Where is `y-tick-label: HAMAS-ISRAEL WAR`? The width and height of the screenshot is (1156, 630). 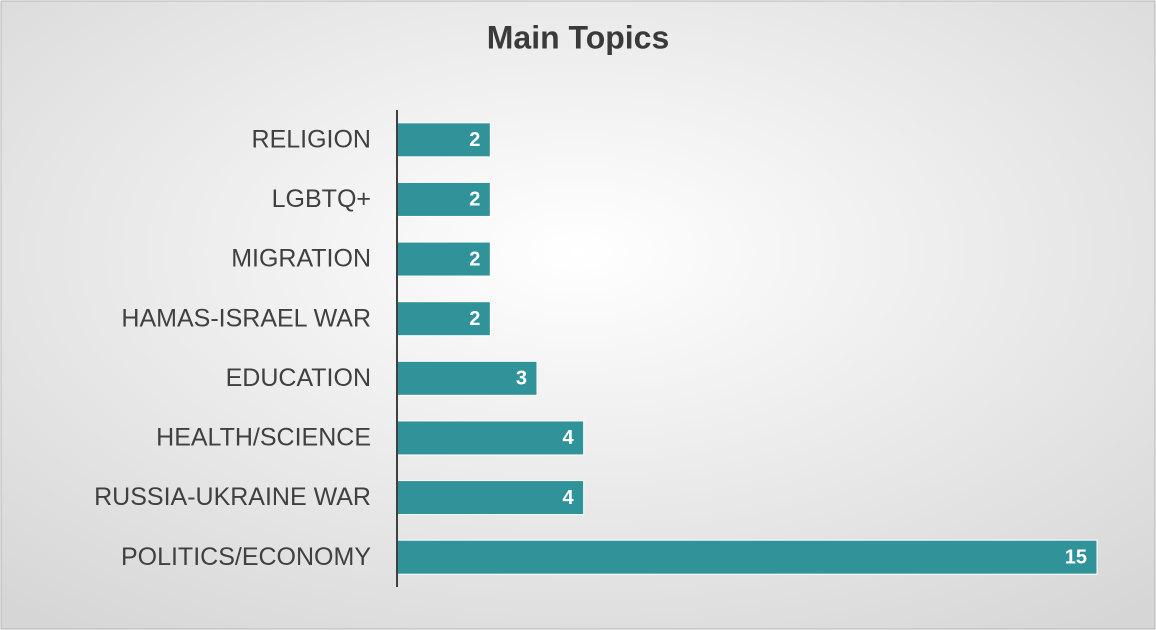
y-tick-label: HAMAS-ISRAEL WAR is located at coordinates (246, 318).